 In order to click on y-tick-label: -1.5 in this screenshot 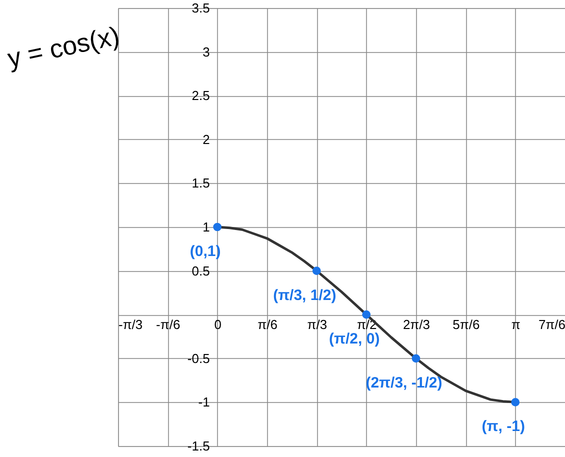, I will do `click(198, 446)`.